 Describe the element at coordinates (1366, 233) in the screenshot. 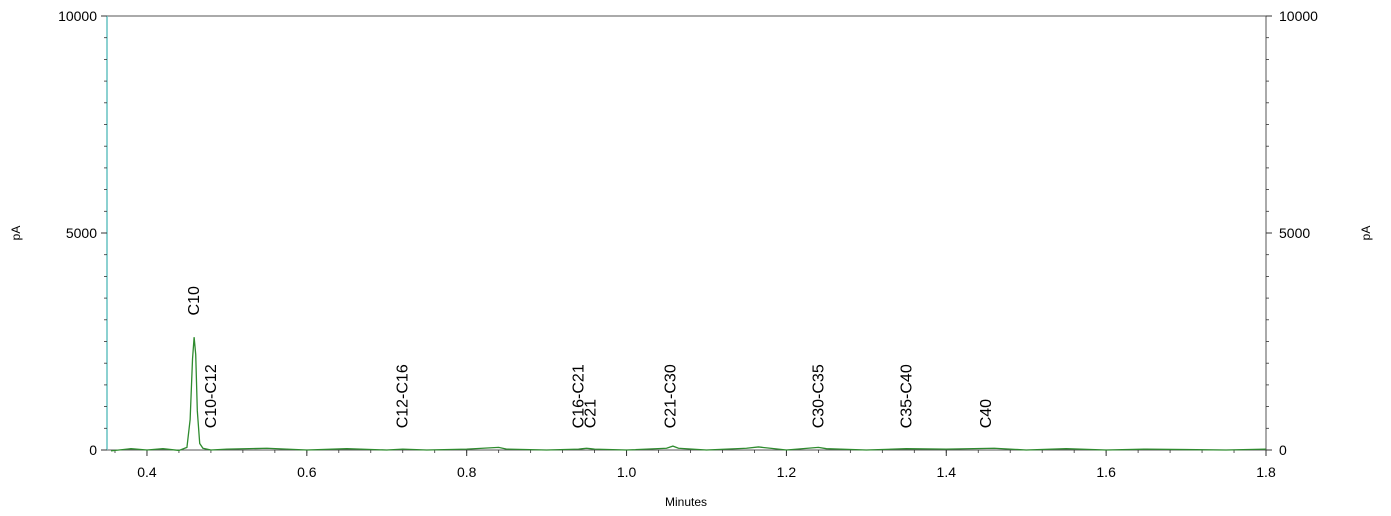

I see `y-axis-title-right: pA` at that location.